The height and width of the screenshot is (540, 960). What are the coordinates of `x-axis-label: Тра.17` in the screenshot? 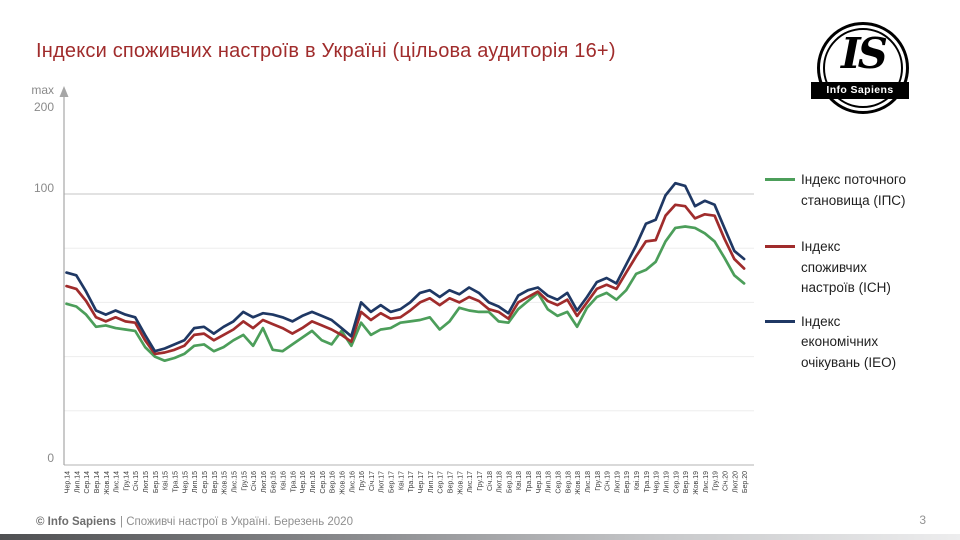 It's located at (411, 482).